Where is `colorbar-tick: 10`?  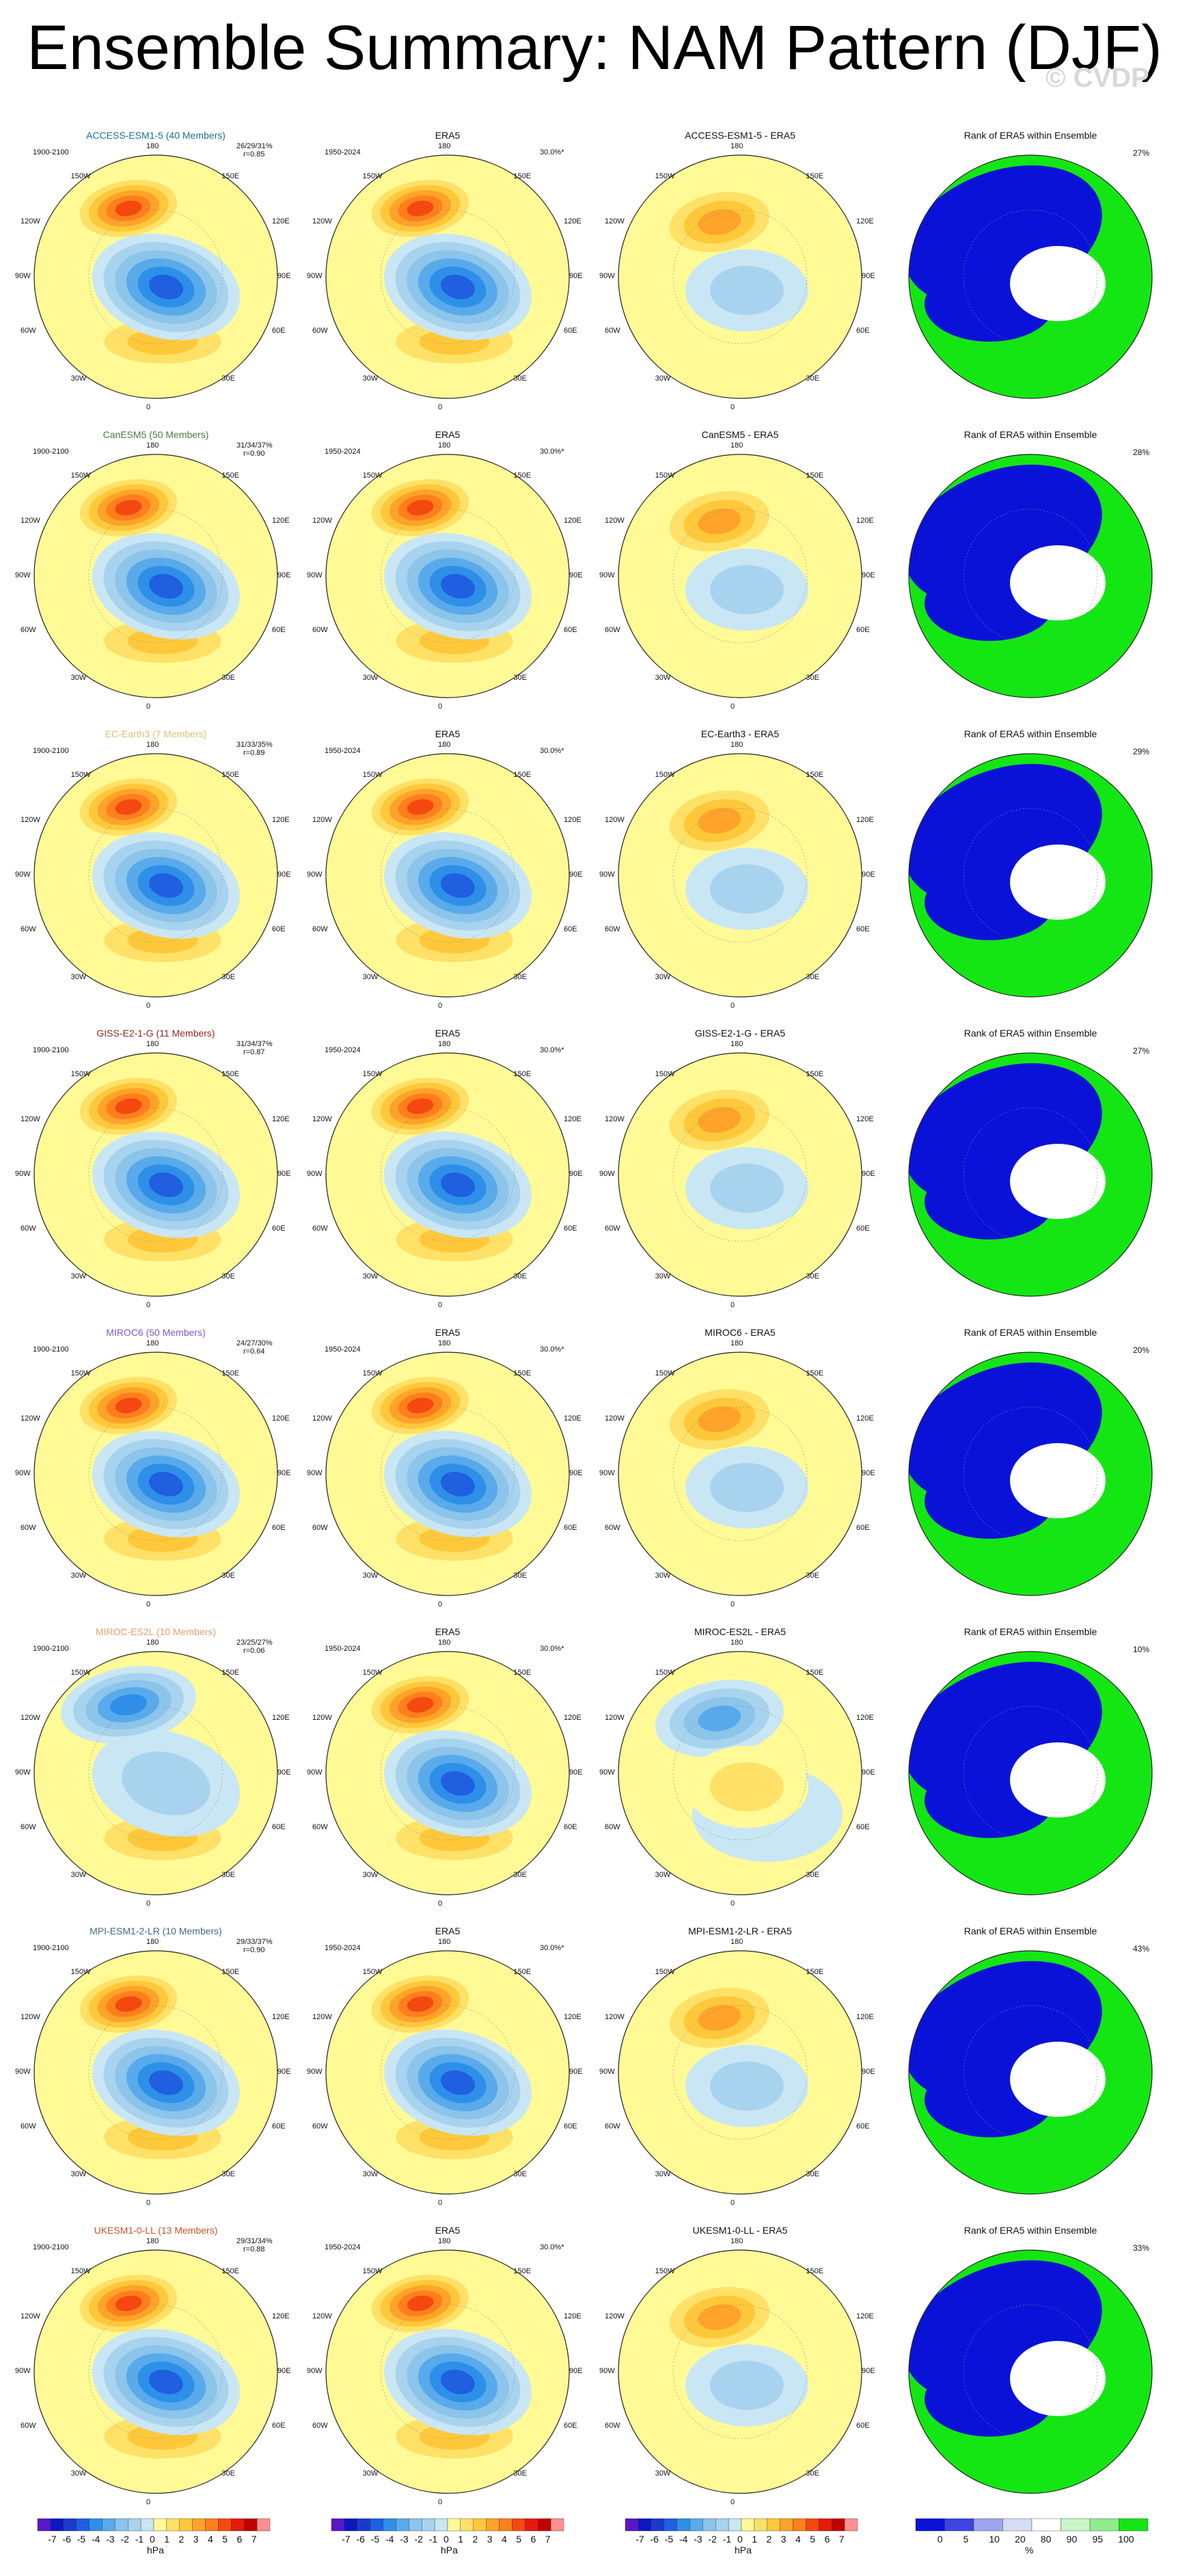
colorbar-tick: 10 is located at coordinates (994, 2539).